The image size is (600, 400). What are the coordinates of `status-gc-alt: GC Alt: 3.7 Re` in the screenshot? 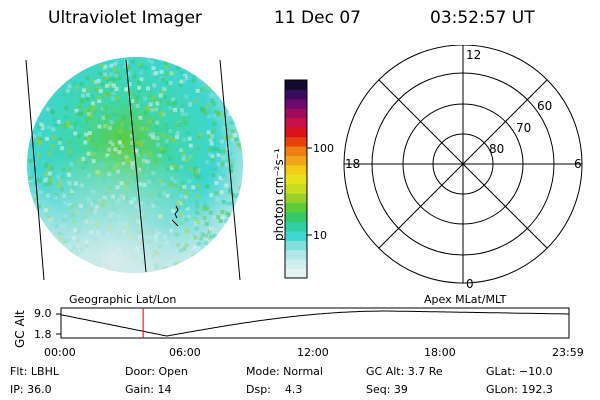 It's located at (404, 371).